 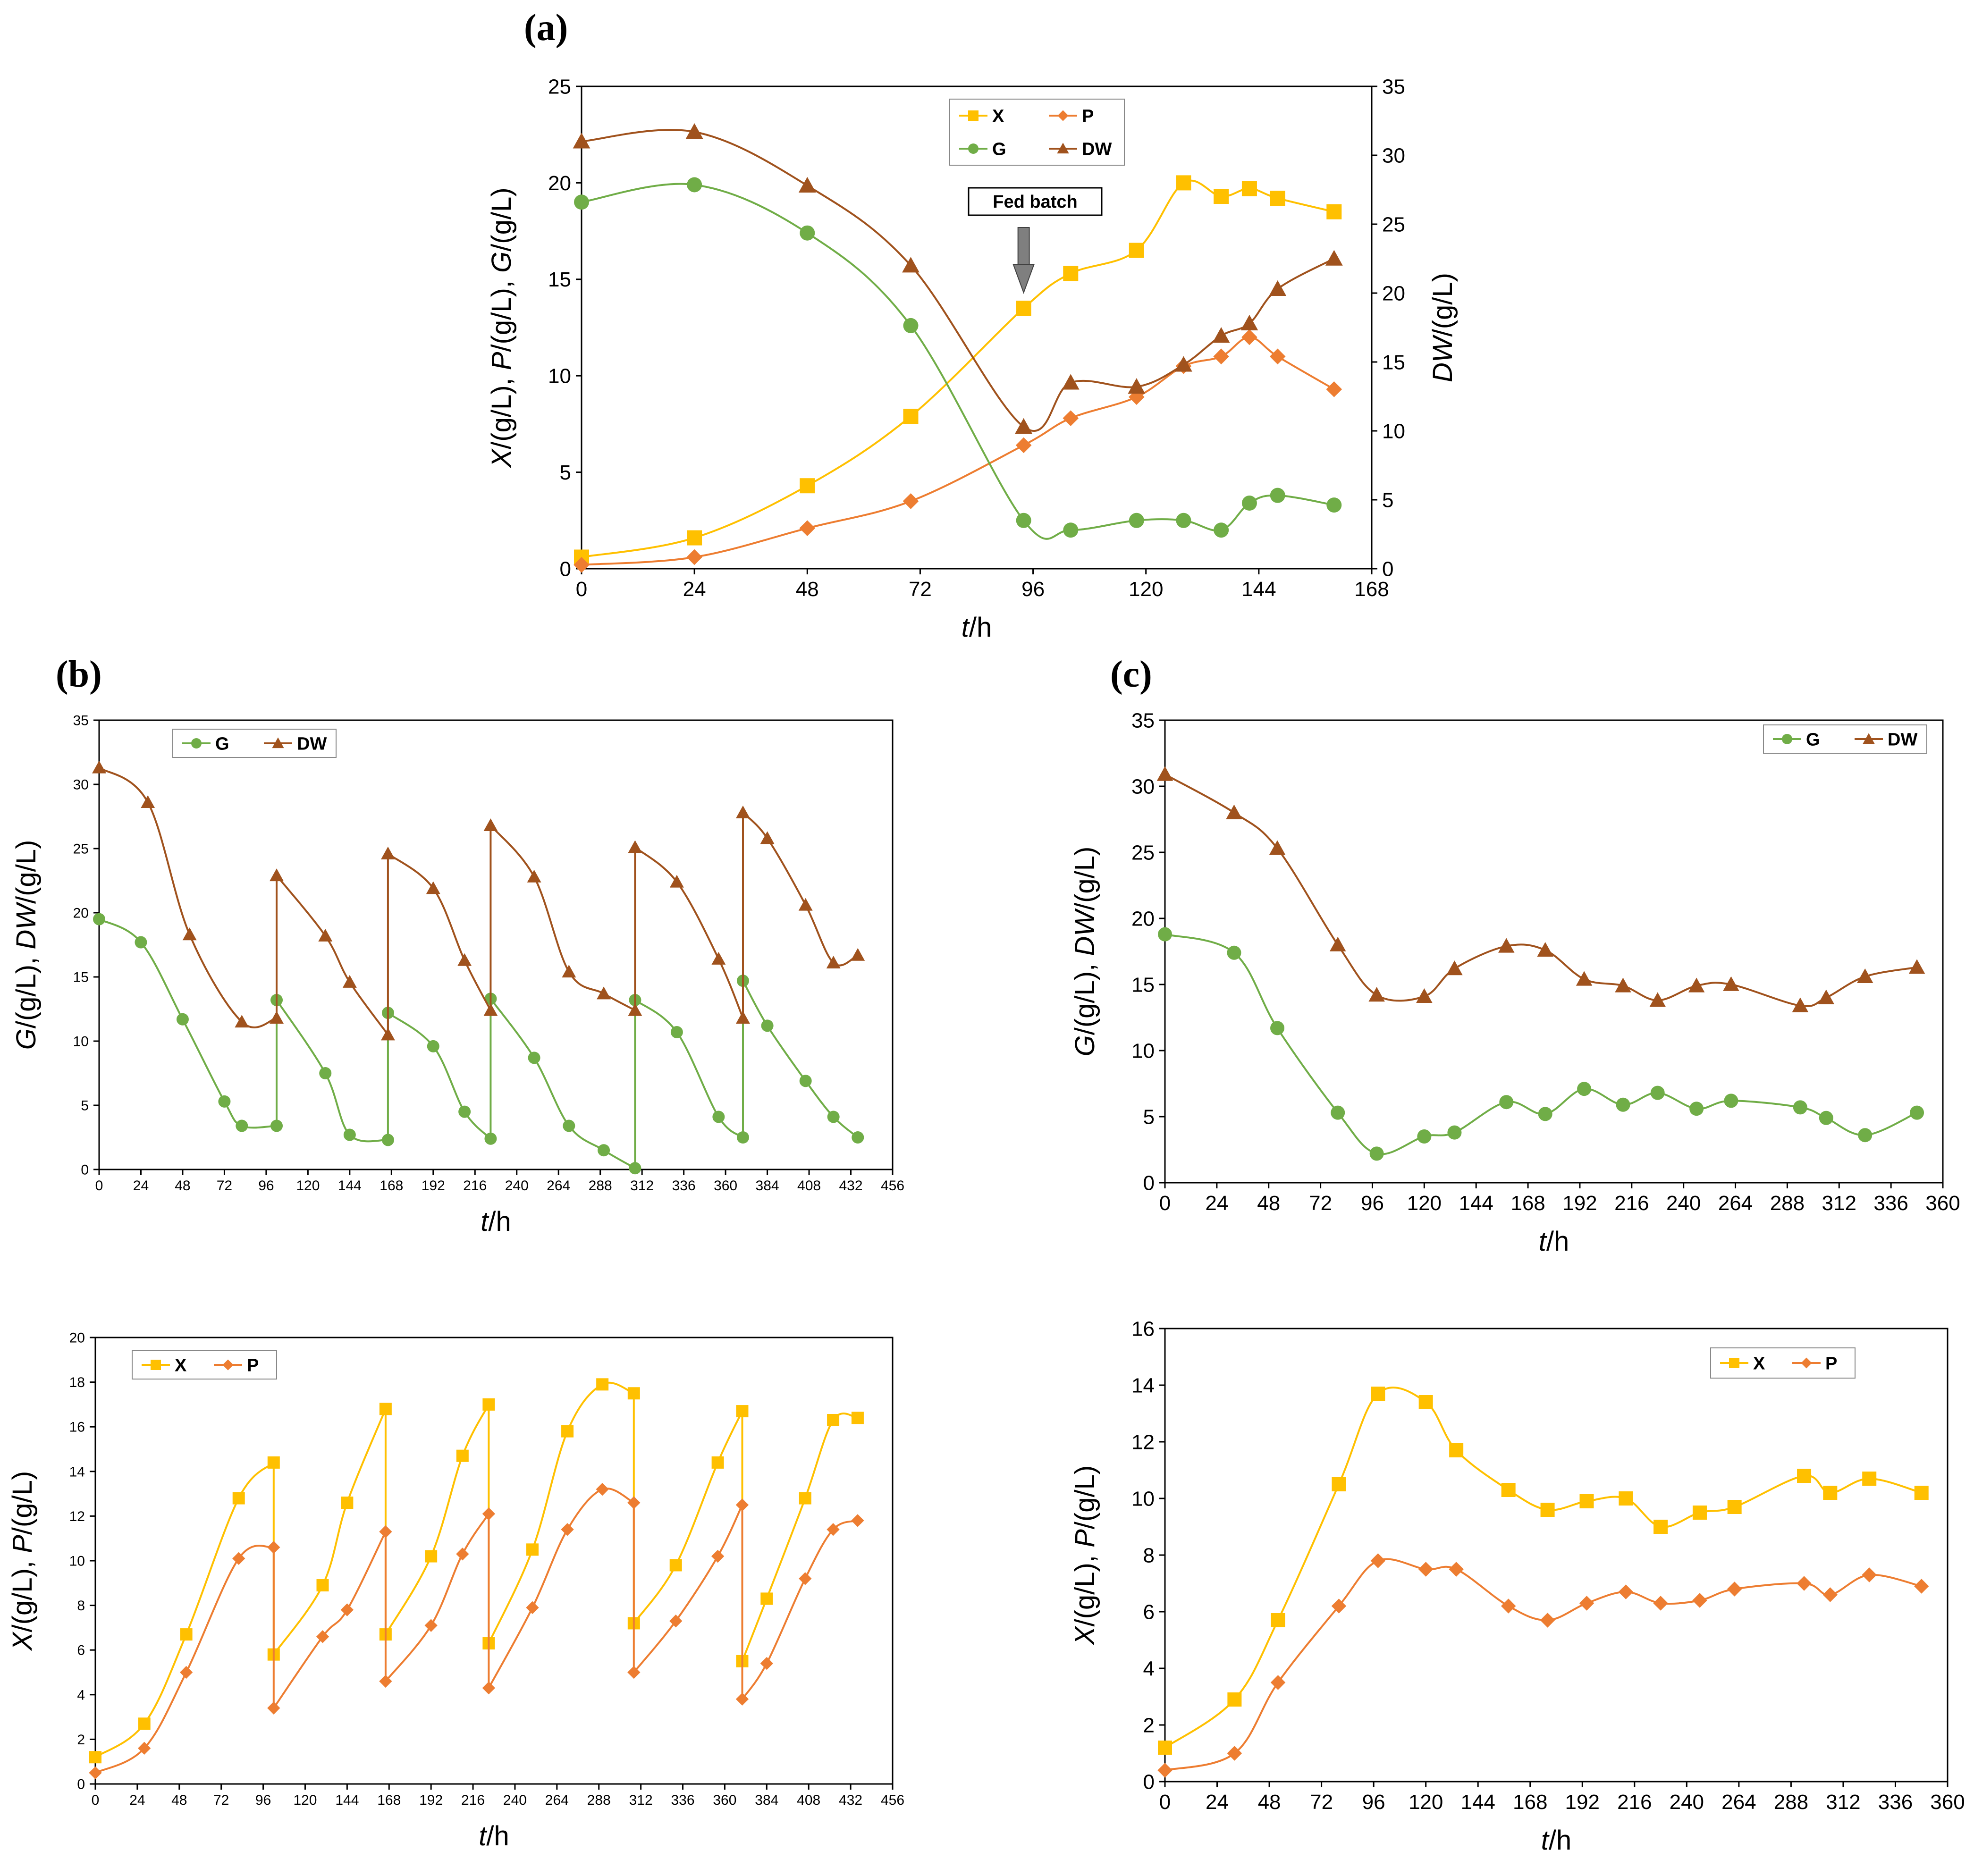 I want to click on x-tick-label: 288, so click(x=599, y=1800).